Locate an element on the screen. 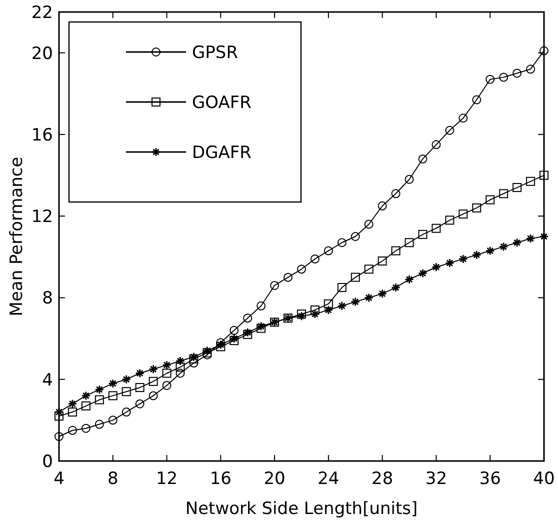  legend-label: GOAFR is located at coordinates (222, 102).